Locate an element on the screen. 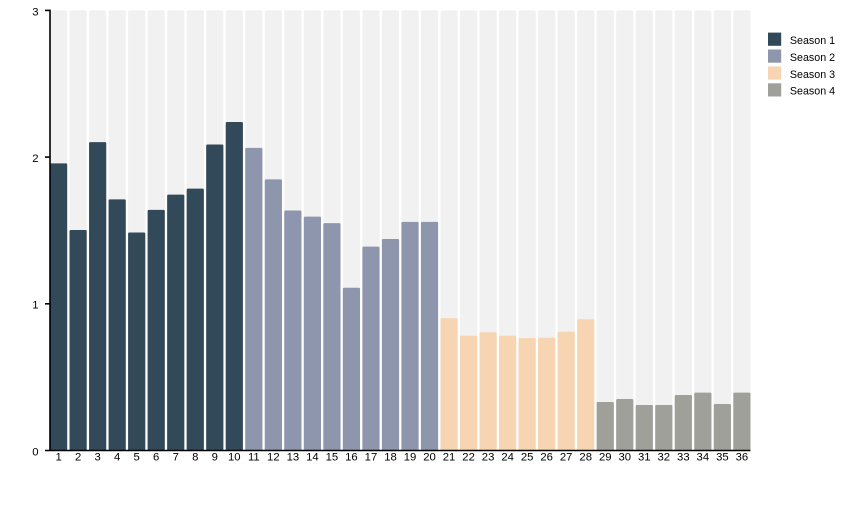 This screenshot has height=505, width=850. svg-text: 27 is located at coordinates (566, 458).